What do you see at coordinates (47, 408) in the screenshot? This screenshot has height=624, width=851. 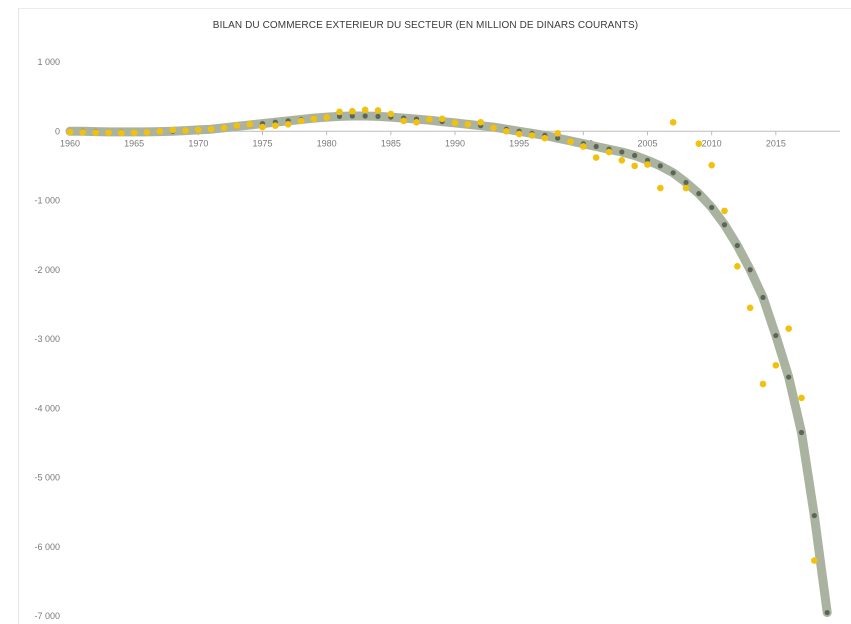 I see `y-tick-label: -4 000` at bounding box center [47, 408].